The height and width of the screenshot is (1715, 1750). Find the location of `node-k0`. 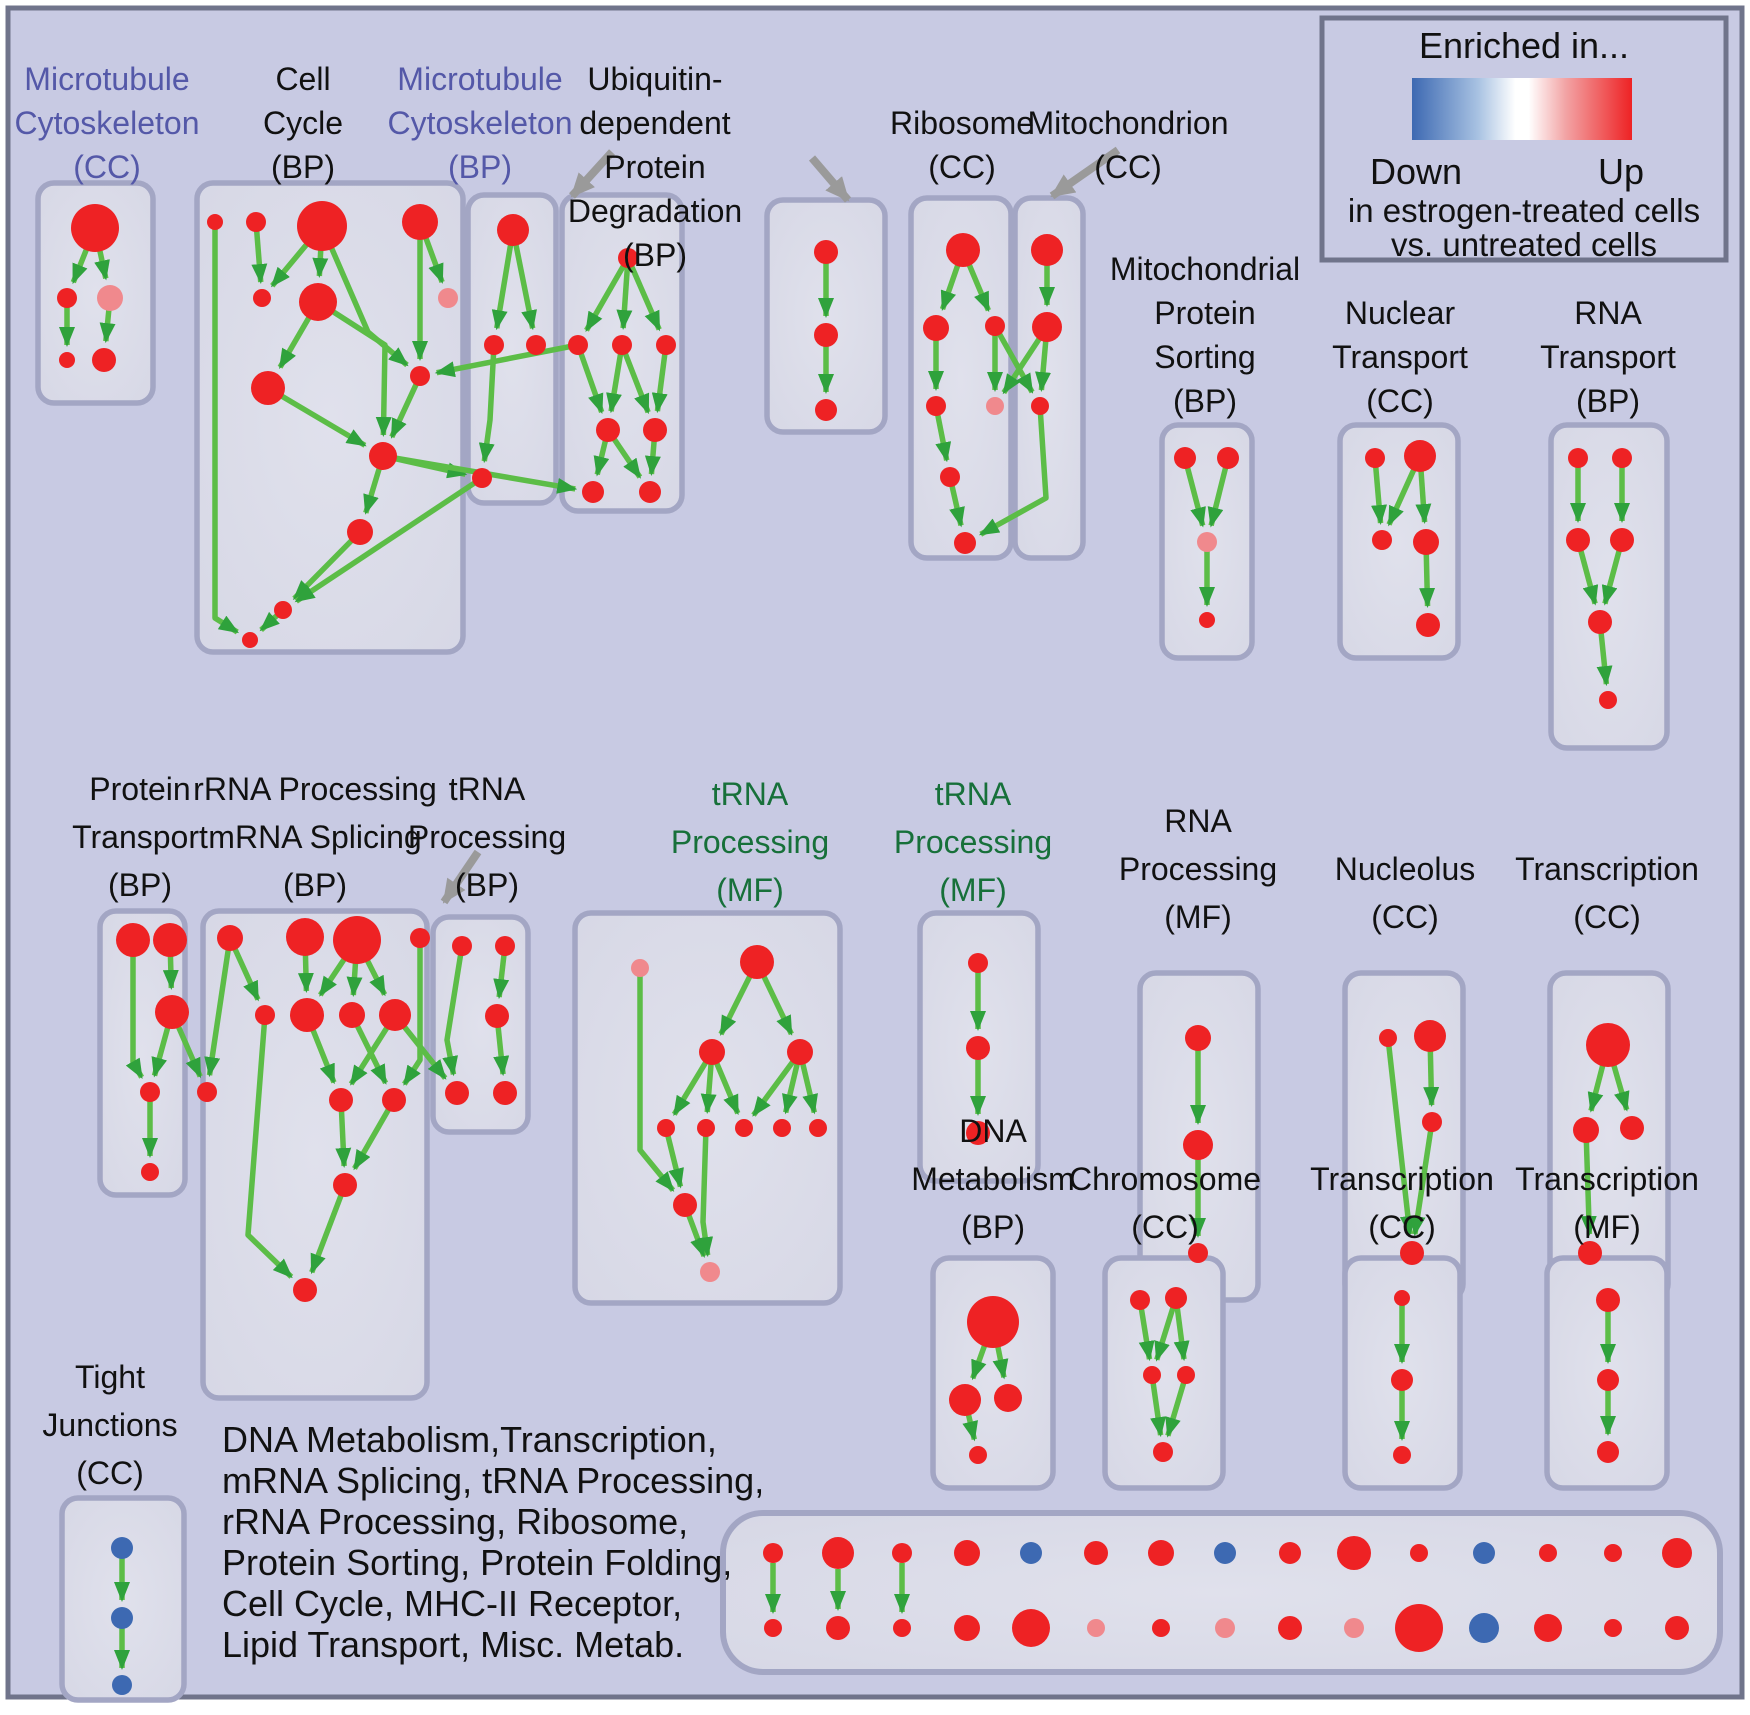

node-k0 is located at coordinates (133, 940).